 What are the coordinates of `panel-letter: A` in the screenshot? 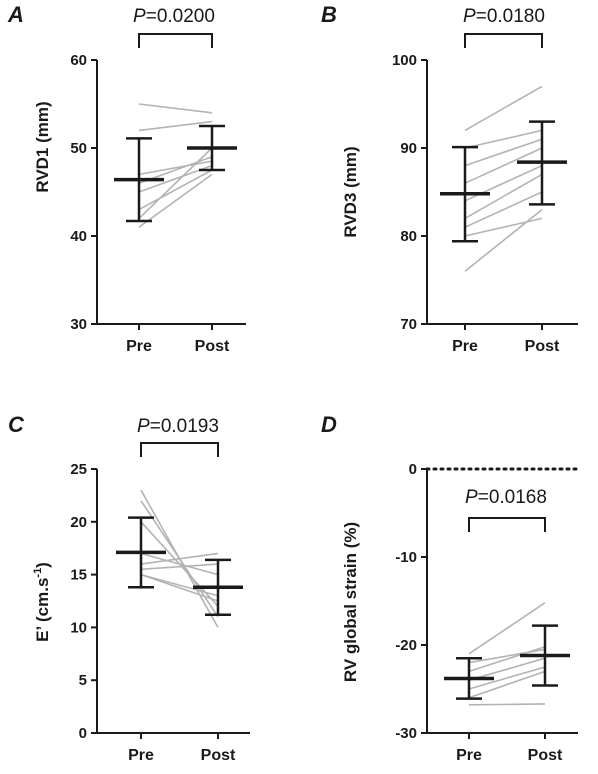 It's located at (15, 14).